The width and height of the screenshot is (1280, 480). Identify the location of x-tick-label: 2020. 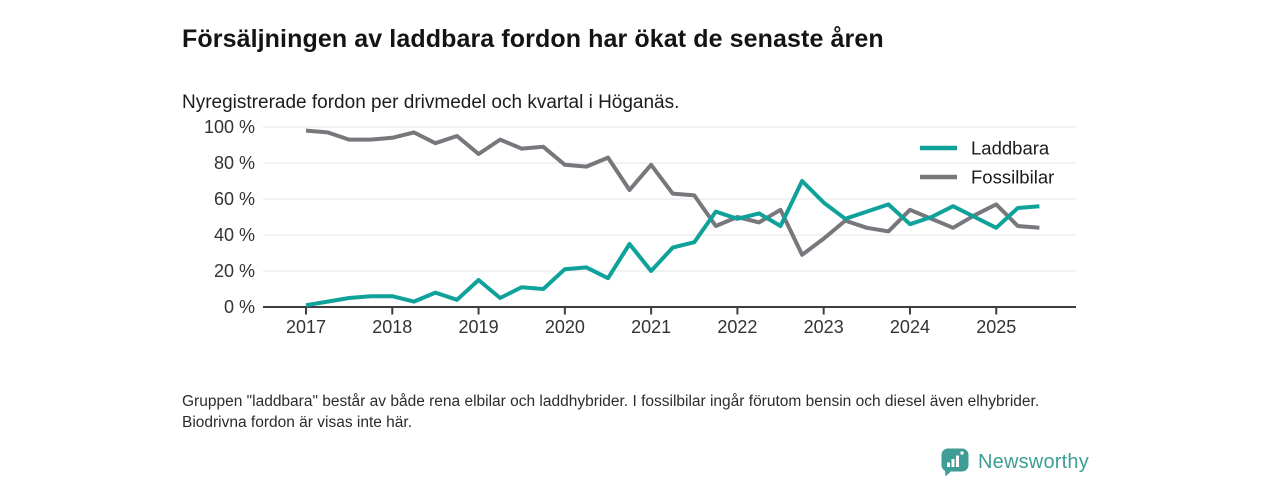
(565, 327).